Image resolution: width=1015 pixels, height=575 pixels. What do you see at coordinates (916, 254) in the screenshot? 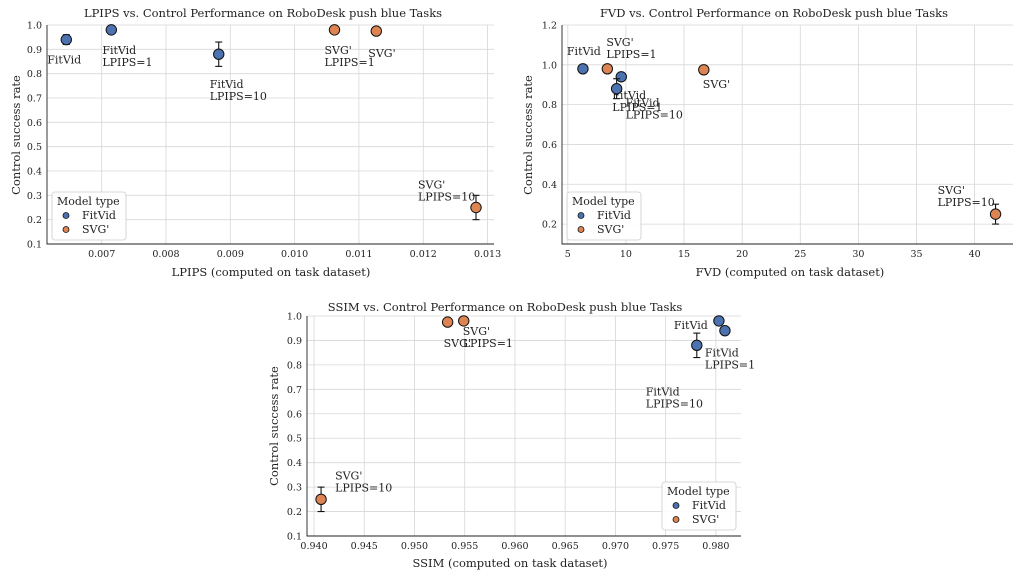
I see `x-tick-label: 35` at bounding box center [916, 254].